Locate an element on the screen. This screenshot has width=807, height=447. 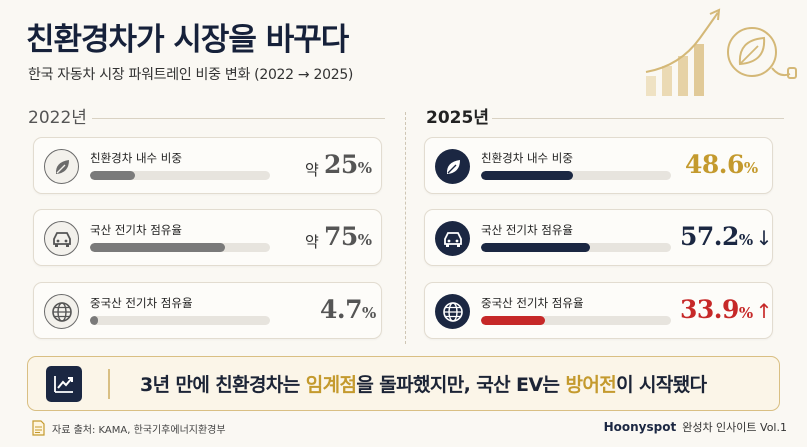
value-number: 4.7 is located at coordinates (341, 309).